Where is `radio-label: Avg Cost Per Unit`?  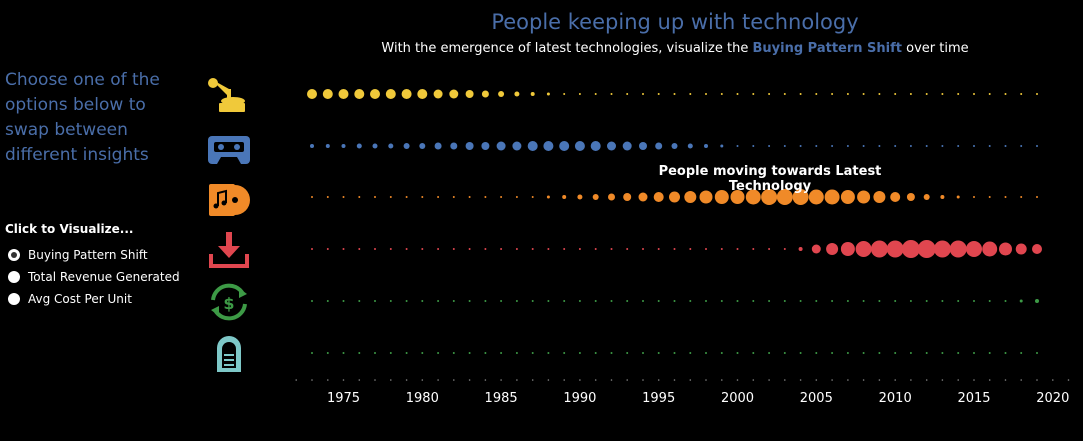
radio-label: Avg Cost Per Unit is located at coordinates (80, 299).